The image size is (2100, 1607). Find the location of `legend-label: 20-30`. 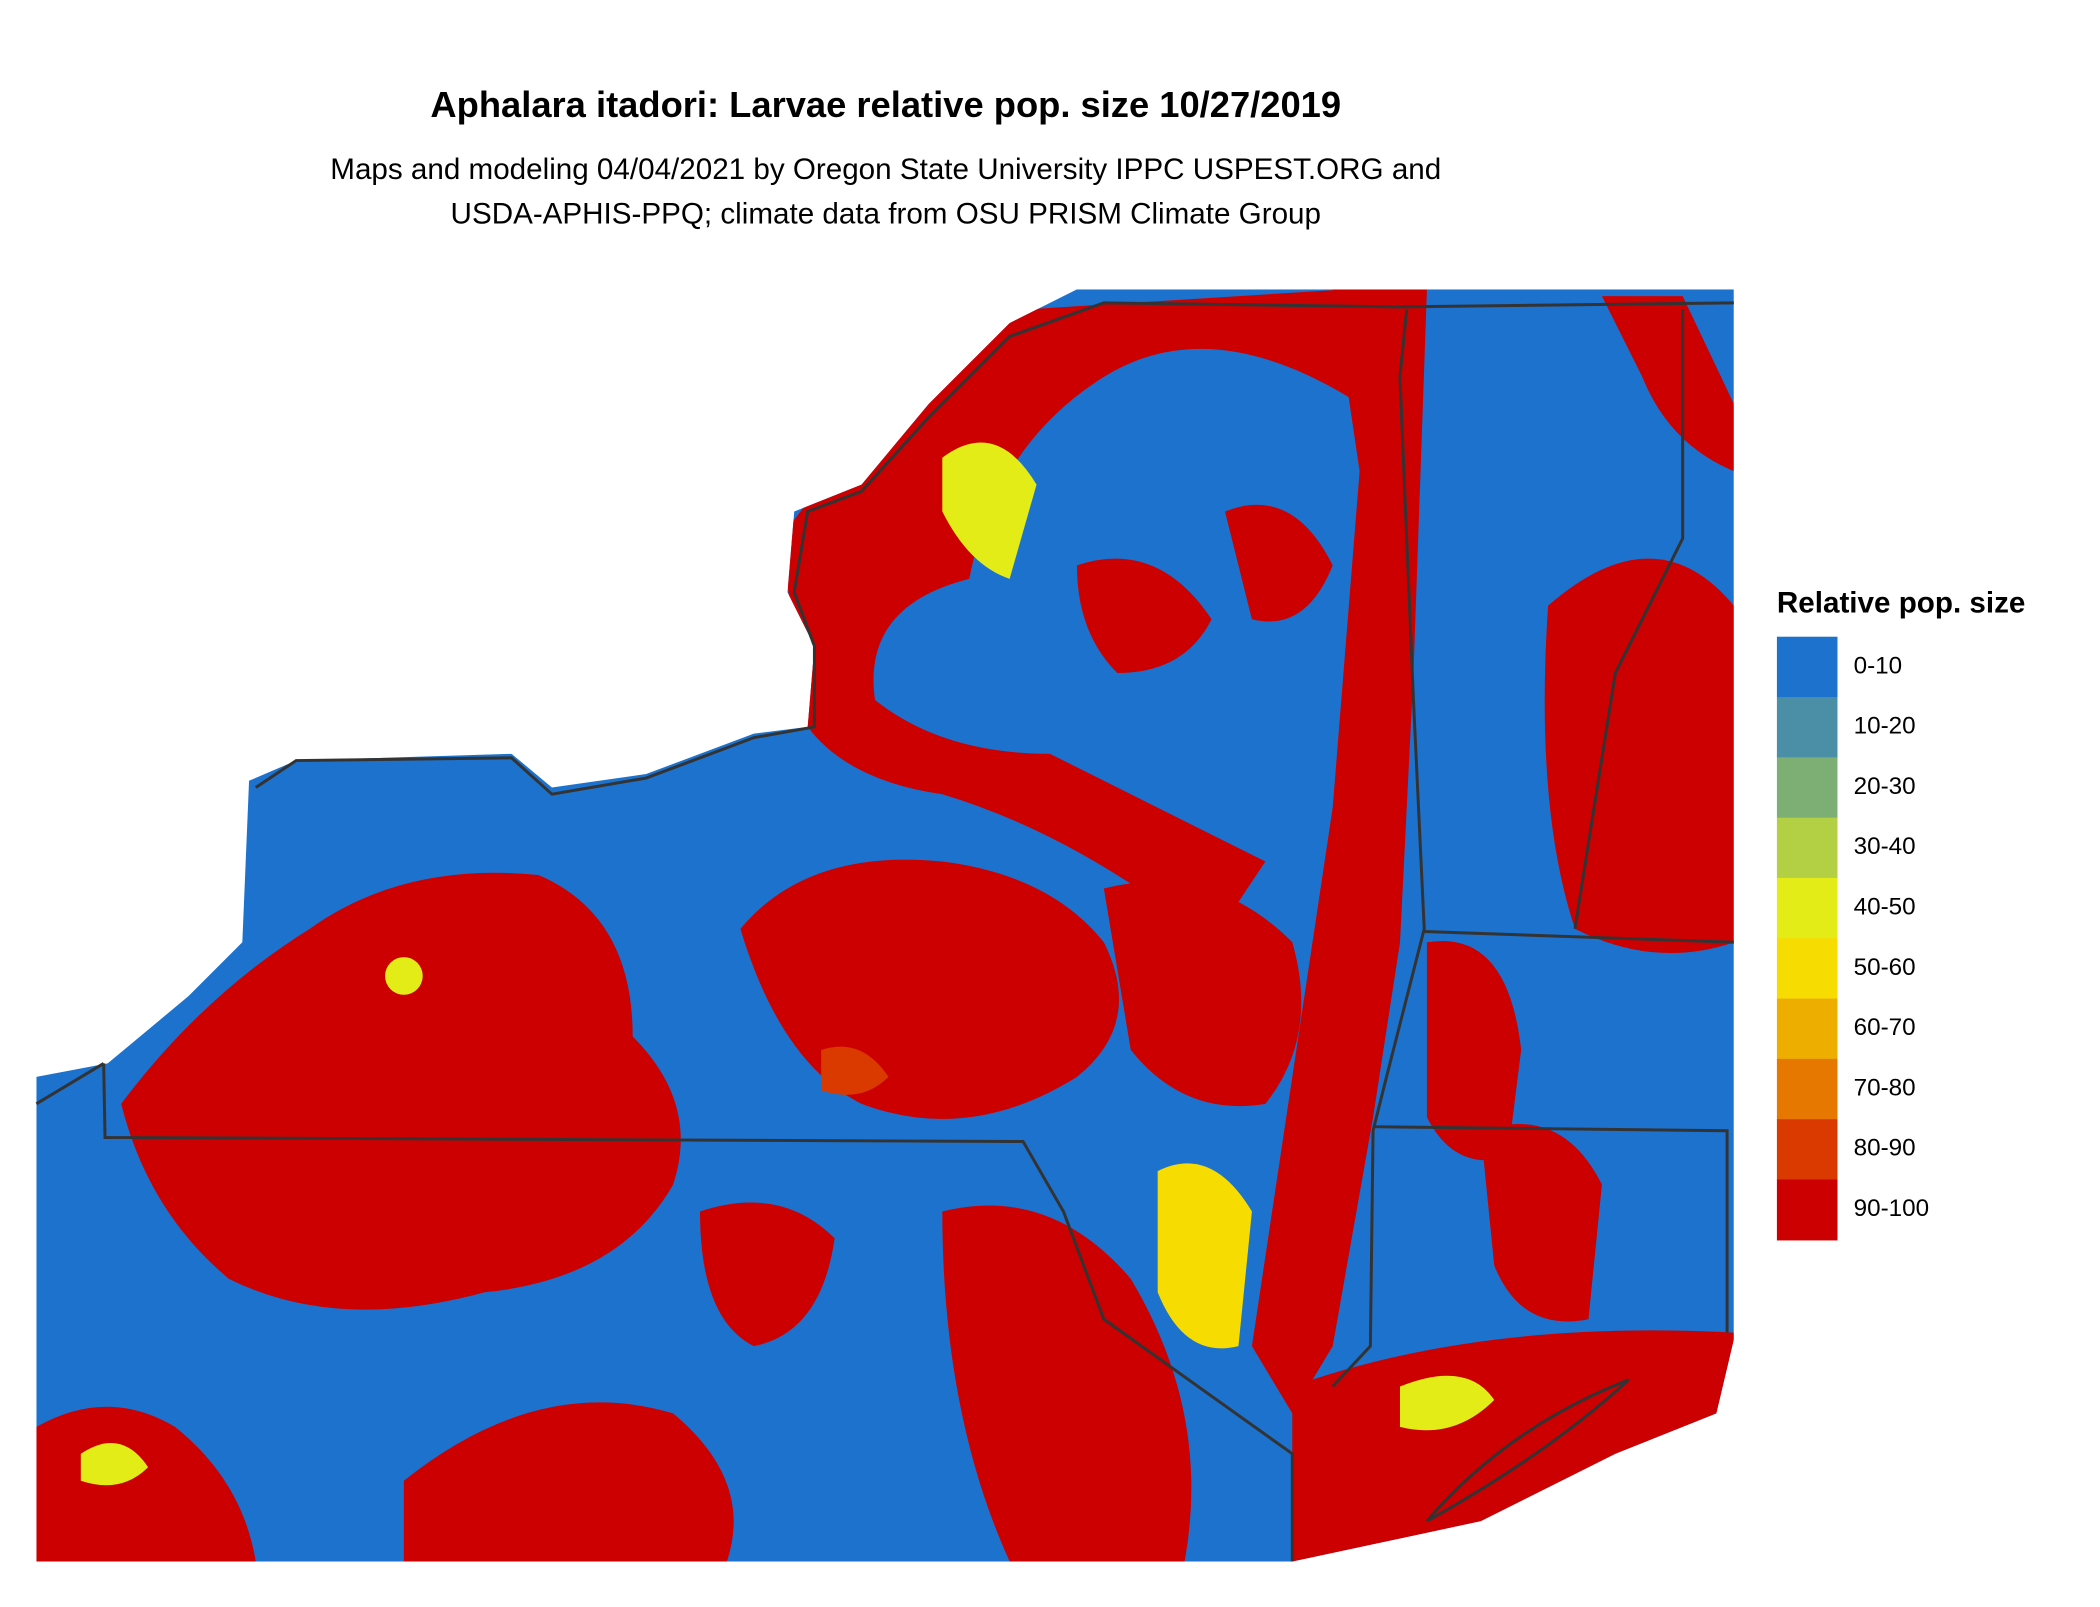

legend-label: 20-30 is located at coordinates (1885, 786).